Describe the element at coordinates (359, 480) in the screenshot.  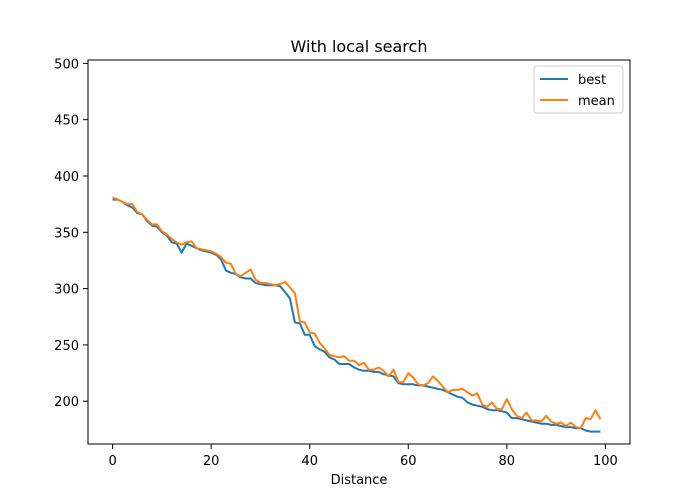
I see `x-axis-label: Distance` at that location.